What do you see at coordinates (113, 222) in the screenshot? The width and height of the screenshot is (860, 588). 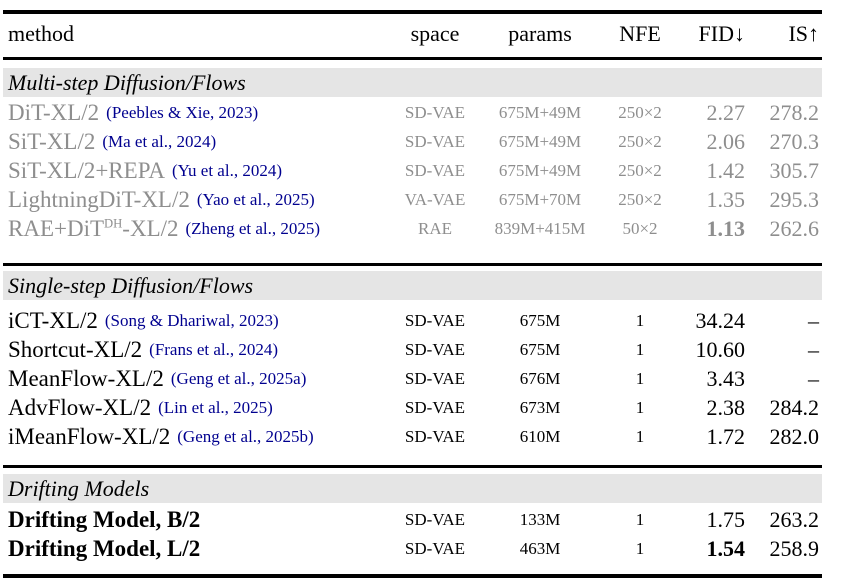 I see `method-superscript: DH` at bounding box center [113, 222].